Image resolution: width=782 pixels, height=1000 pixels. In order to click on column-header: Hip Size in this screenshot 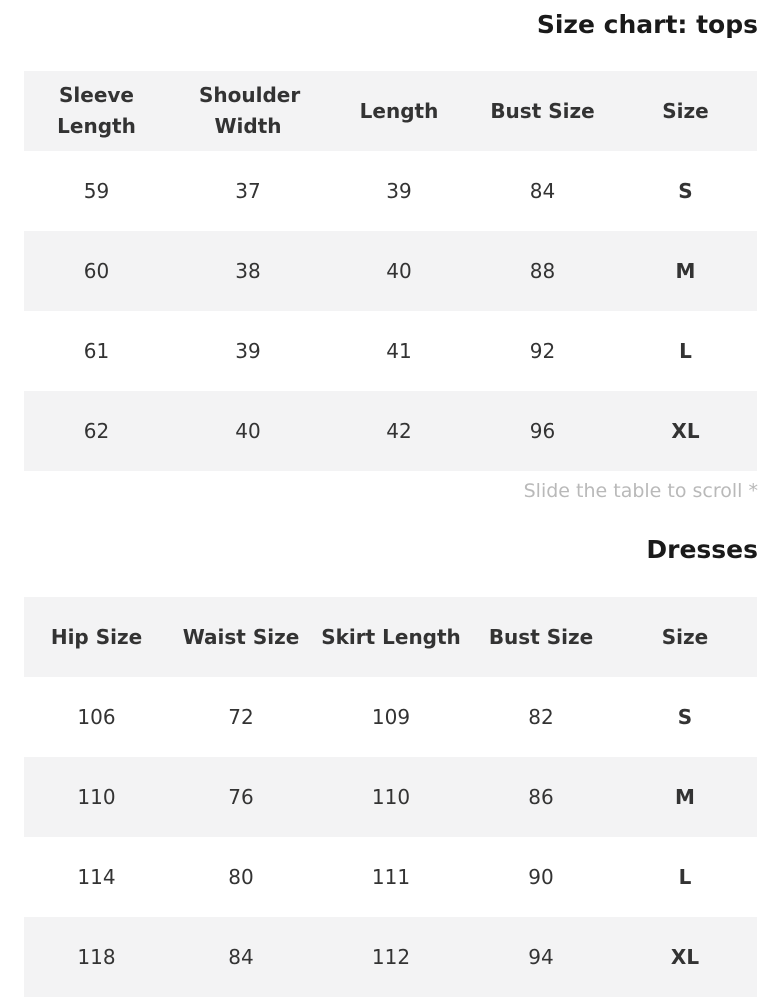, I will do `click(96, 637)`.